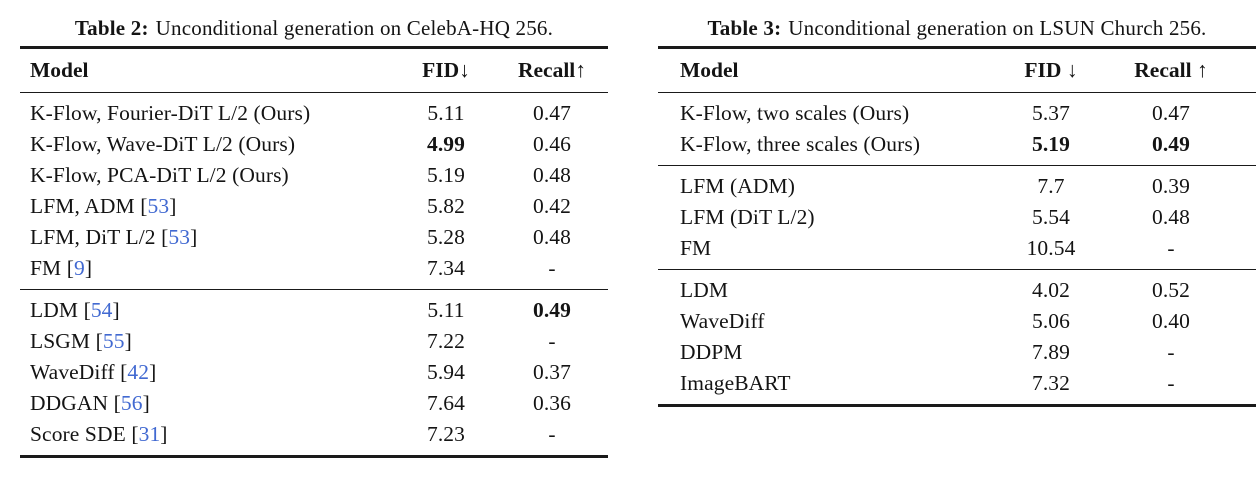 The image size is (1260, 480). I want to click on table-row: Score SDE [31] 7.23 -, so click(314, 434).